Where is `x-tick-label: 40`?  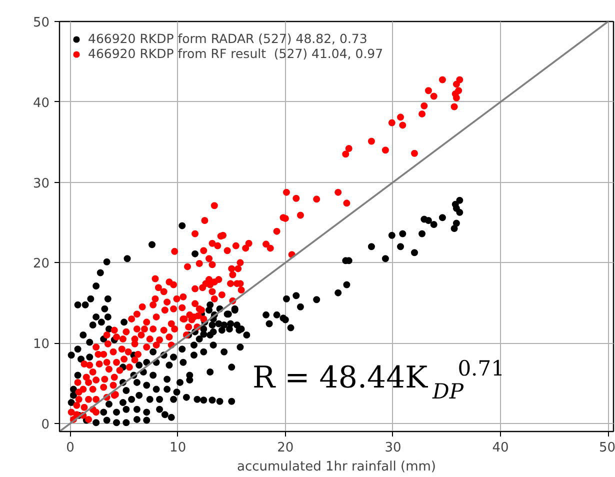
x-tick-label: 40 is located at coordinates (500, 448).